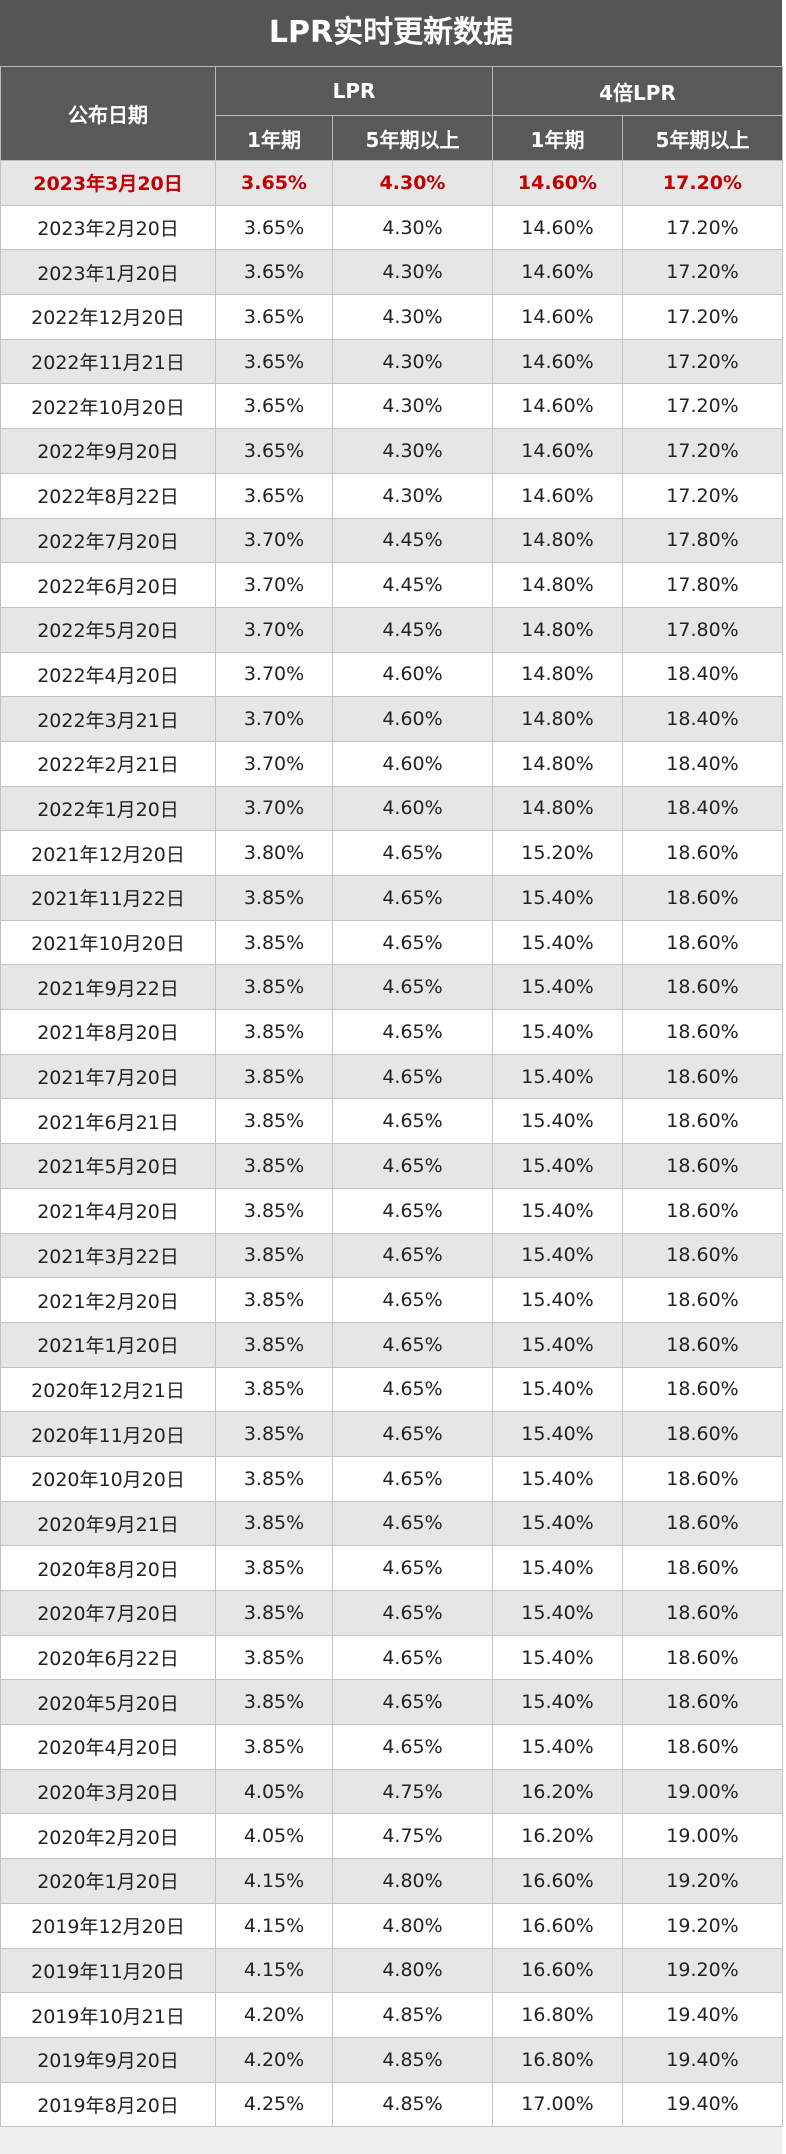 The height and width of the screenshot is (2154, 786). Describe the element at coordinates (391, 2059) in the screenshot. I see `table-row: 2019年9月20日 4.20% 4.85% 16.80% 19.40%` at that location.